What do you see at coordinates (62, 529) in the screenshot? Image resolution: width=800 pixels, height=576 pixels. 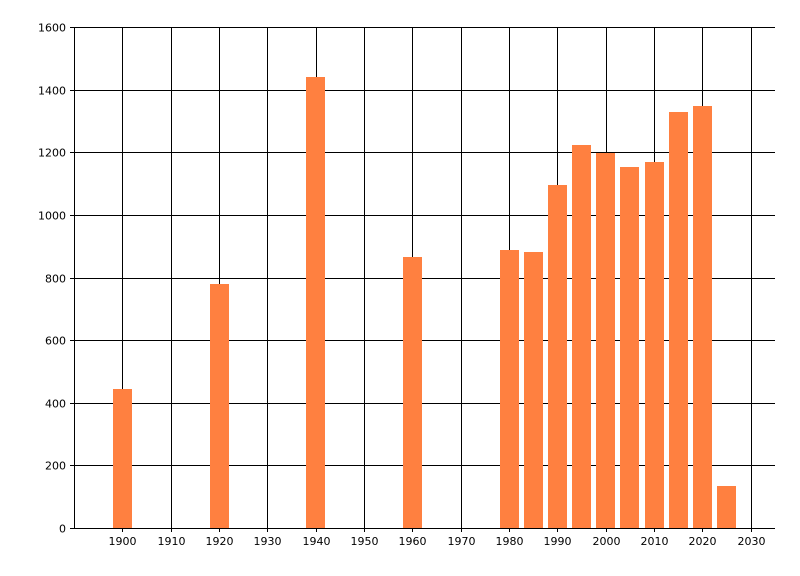 I see `y-tick-label: 0` at bounding box center [62, 529].